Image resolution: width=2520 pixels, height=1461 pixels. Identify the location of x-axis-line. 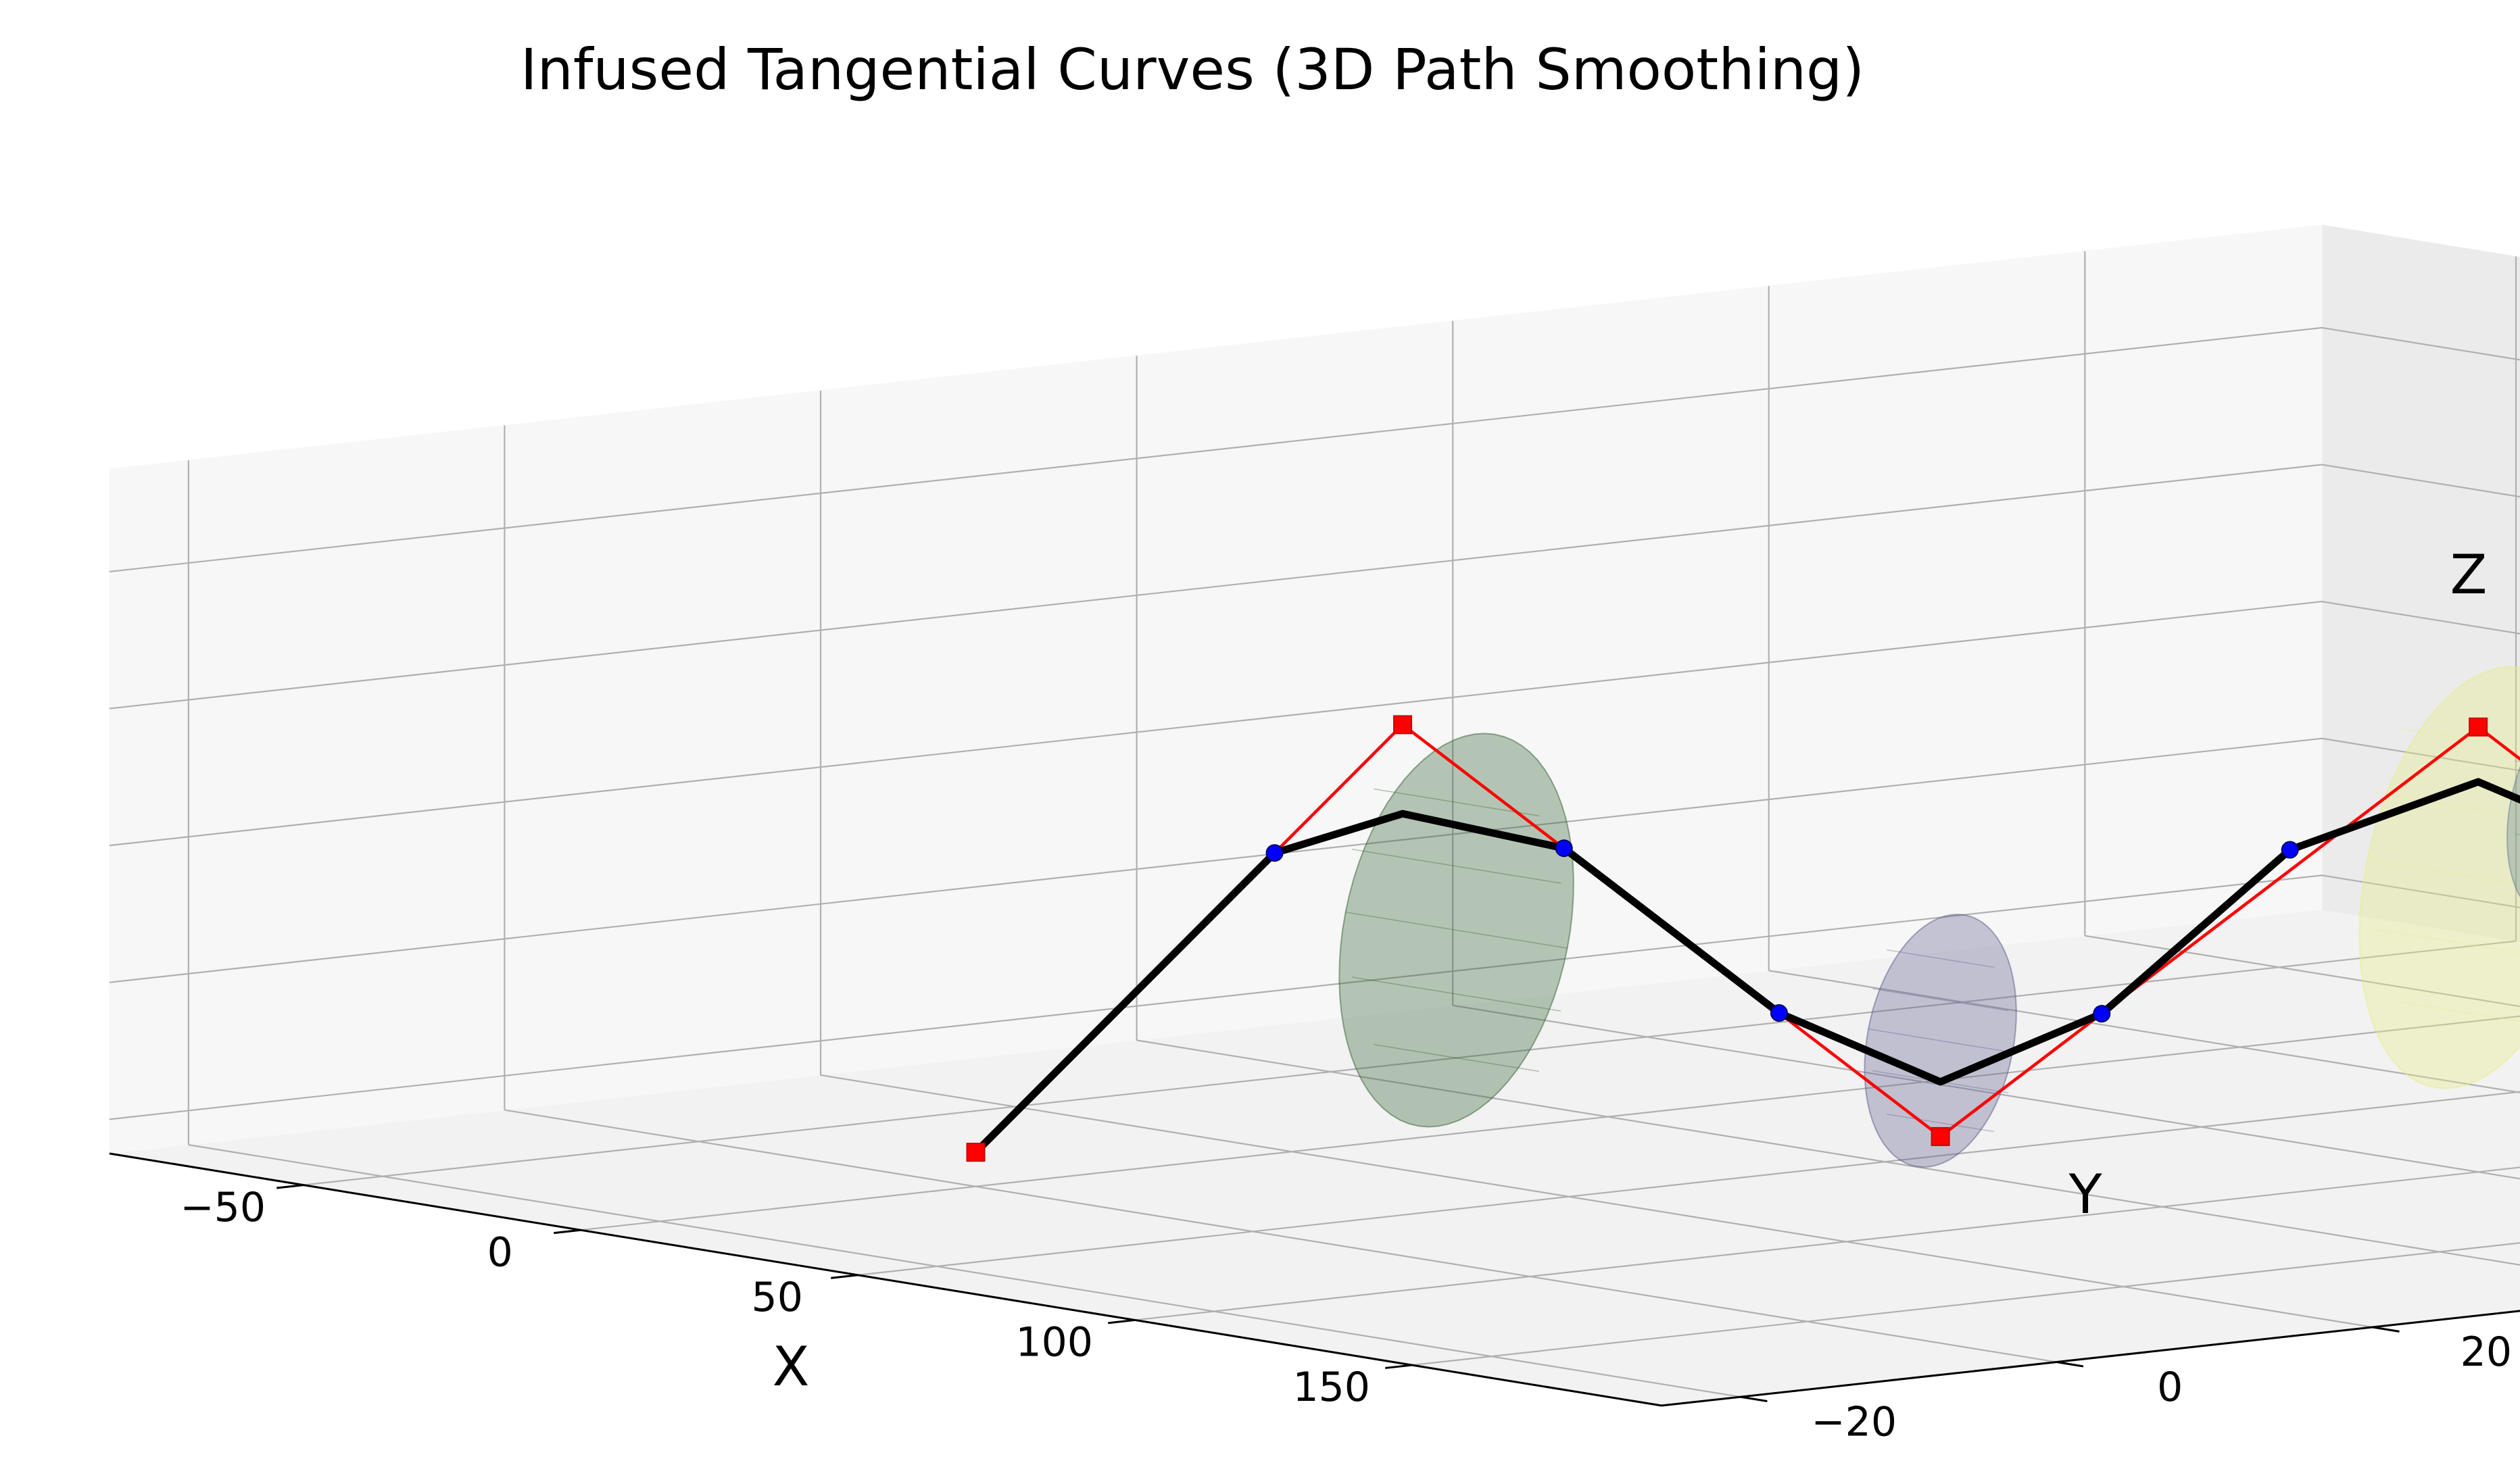
(886, 1279).